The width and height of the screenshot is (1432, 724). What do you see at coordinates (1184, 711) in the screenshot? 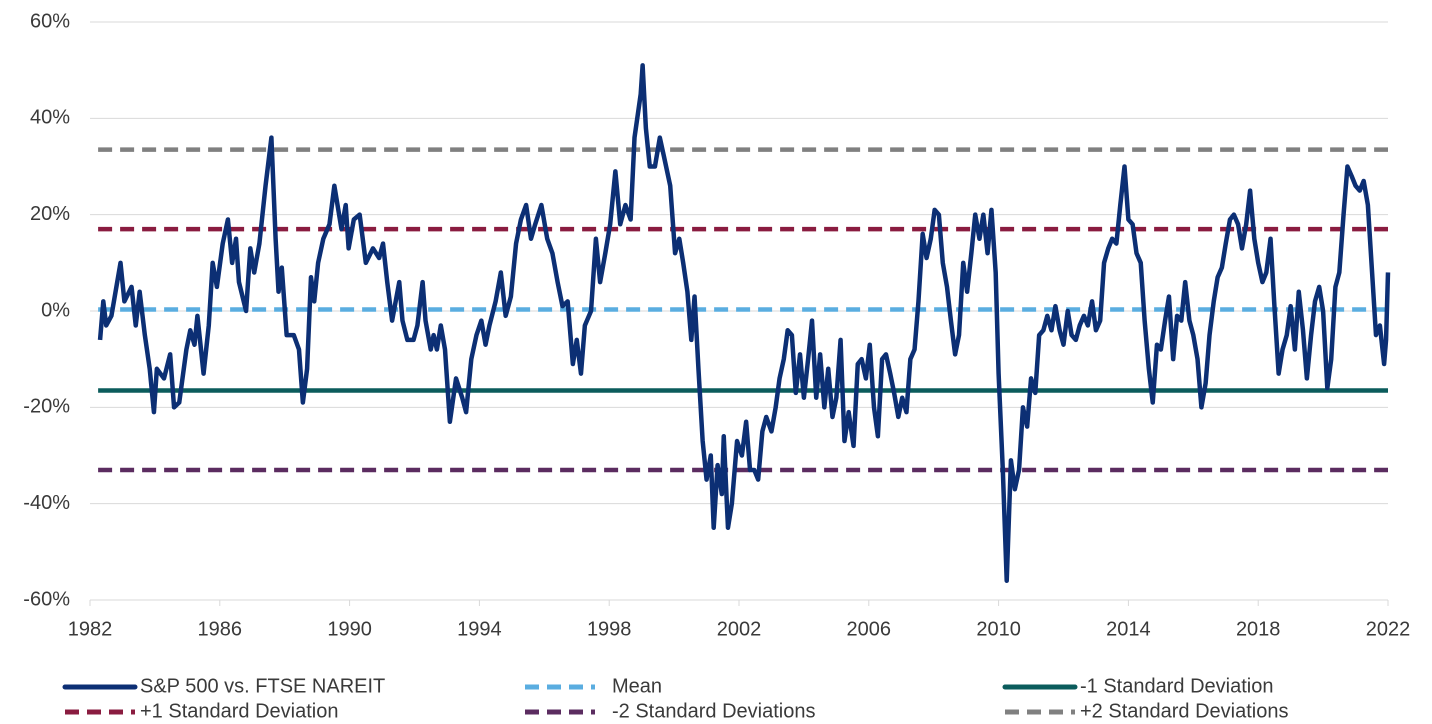
I see `legend-label: +2 Standard Deviations` at bounding box center [1184, 711].